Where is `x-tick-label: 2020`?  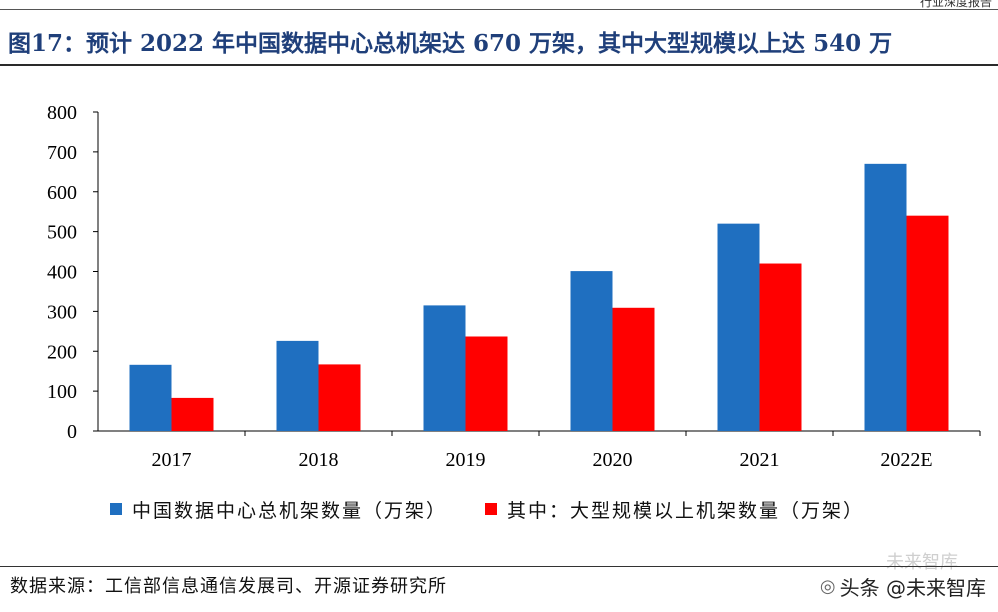
x-tick-label: 2020 is located at coordinates (613, 460).